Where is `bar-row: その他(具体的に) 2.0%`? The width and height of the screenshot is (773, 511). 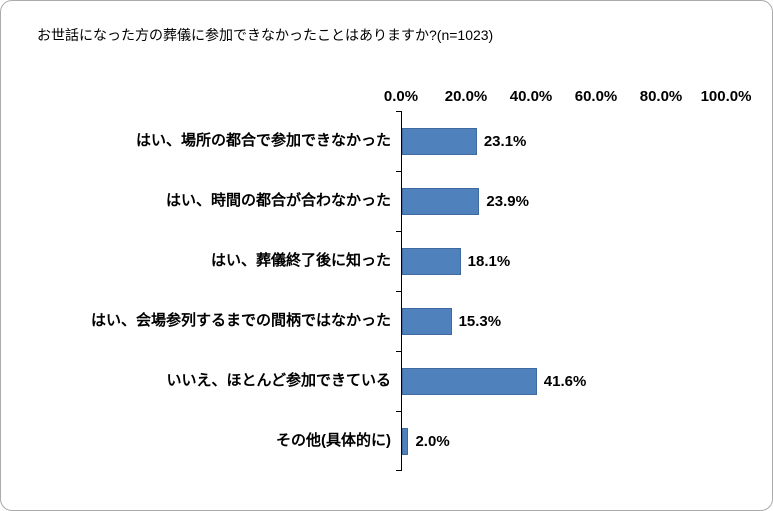 bar-row: その他(具体的に) 2.0% is located at coordinates (386, 441).